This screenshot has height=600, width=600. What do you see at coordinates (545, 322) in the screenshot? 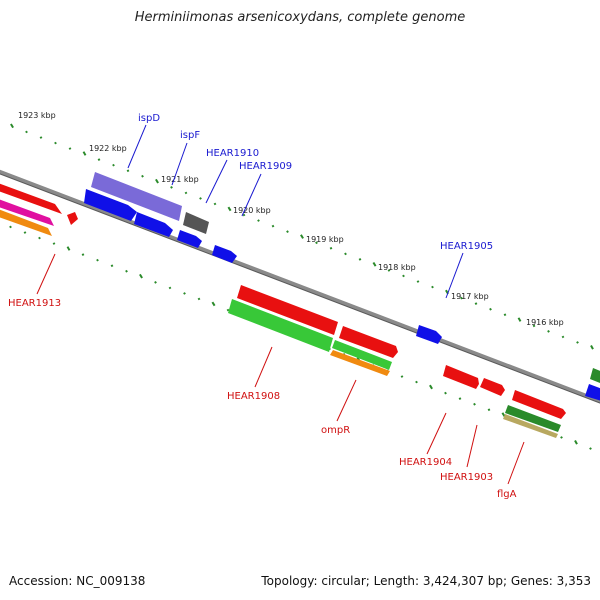
I see `kbp-label-1916: 1916 kbp` at bounding box center [545, 322].